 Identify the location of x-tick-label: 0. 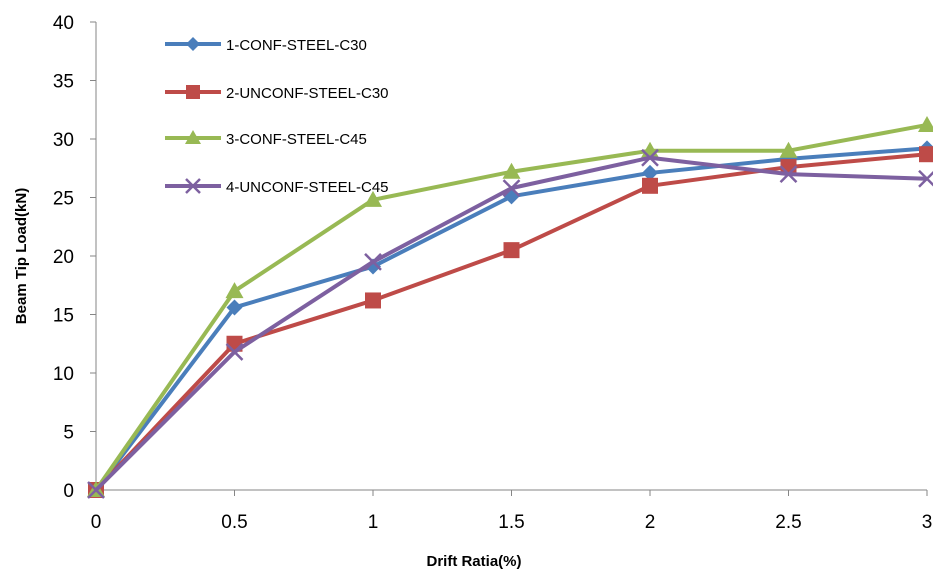
(96, 522).